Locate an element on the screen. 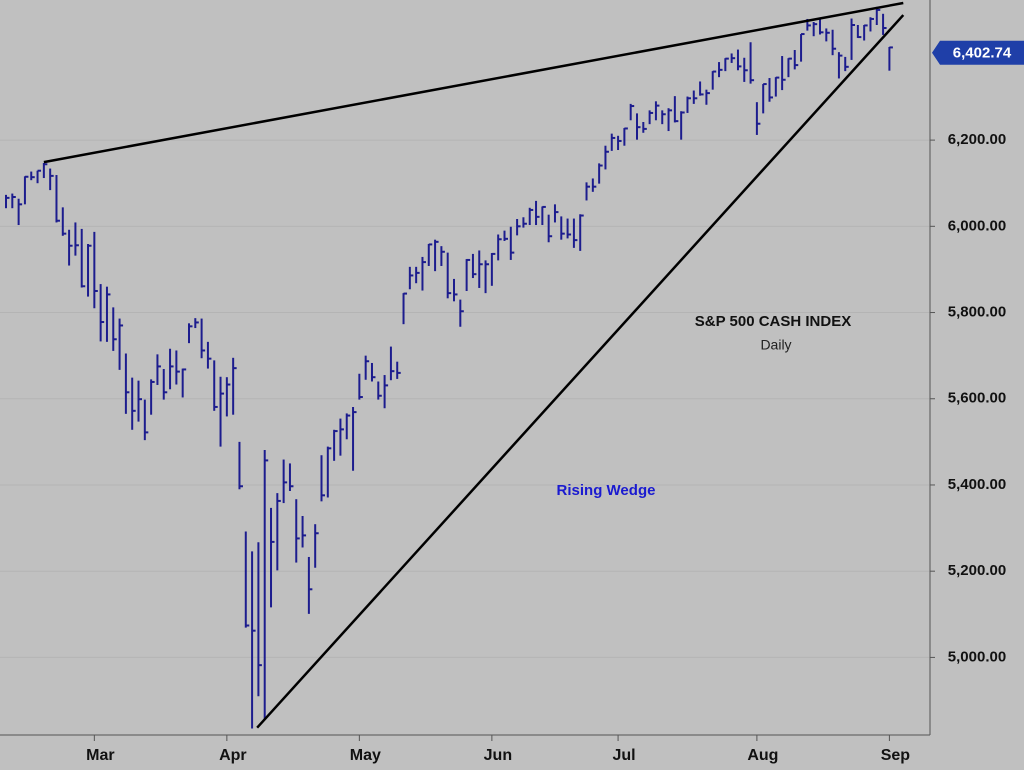  x-tick-label: May is located at coordinates (365, 755).